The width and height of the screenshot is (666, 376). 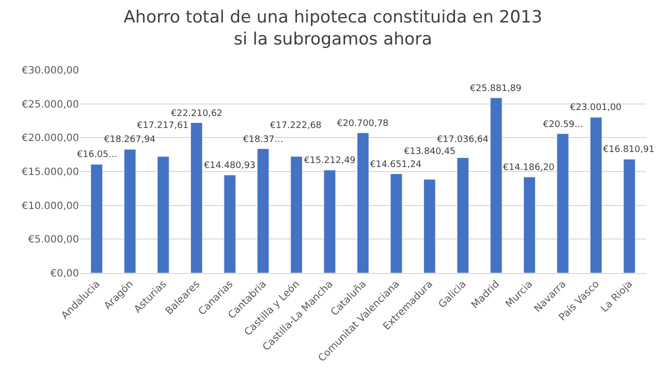 What do you see at coordinates (333, 29) in the screenshot?
I see `chart-title: Ahorro total de una hipoteca constituida en 2013 si la subrogamos ahora` at bounding box center [333, 29].